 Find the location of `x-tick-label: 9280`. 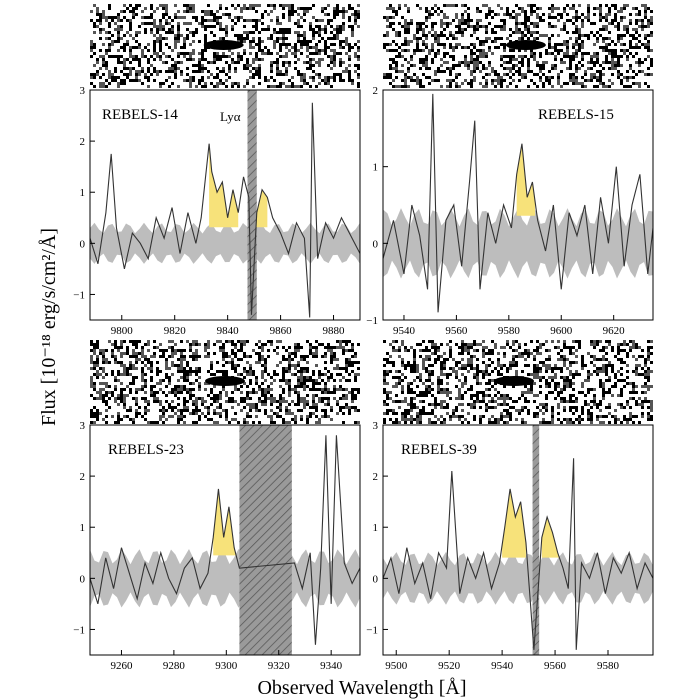

x-tick-label: 9280 is located at coordinates (174, 666).